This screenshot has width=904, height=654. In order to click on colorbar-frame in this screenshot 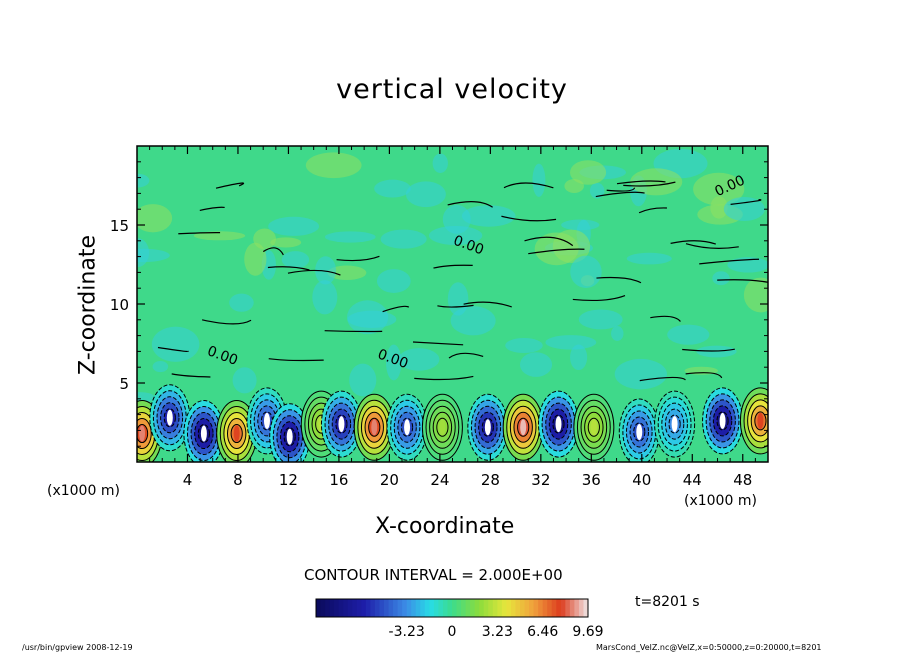, I will do `click(452, 608)`.